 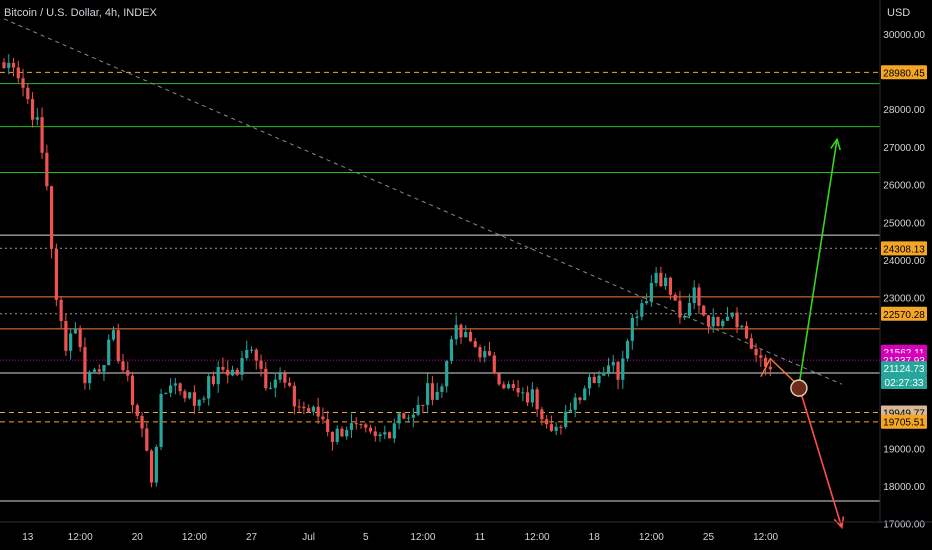 What do you see at coordinates (904, 35) in the screenshot?
I see `price-tick-label: 30000.00` at bounding box center [904, 35].